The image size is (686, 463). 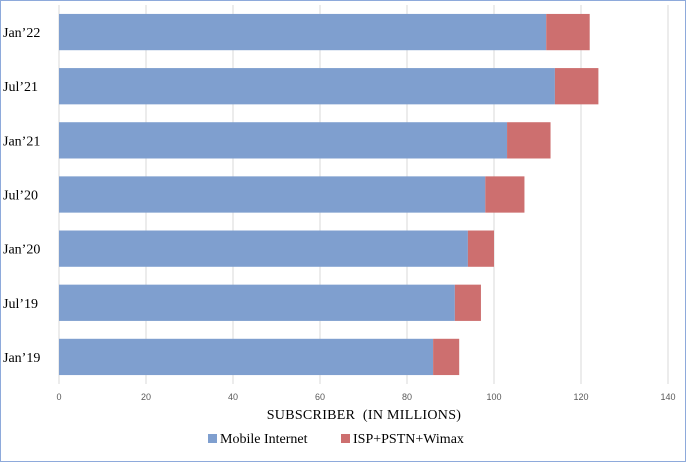 What do you see at coordinates (365, 397) in the screenshot?
I see `x-tick-labels: 0 20 40 60 80 100 120 140` at bounding box center [365, 397].